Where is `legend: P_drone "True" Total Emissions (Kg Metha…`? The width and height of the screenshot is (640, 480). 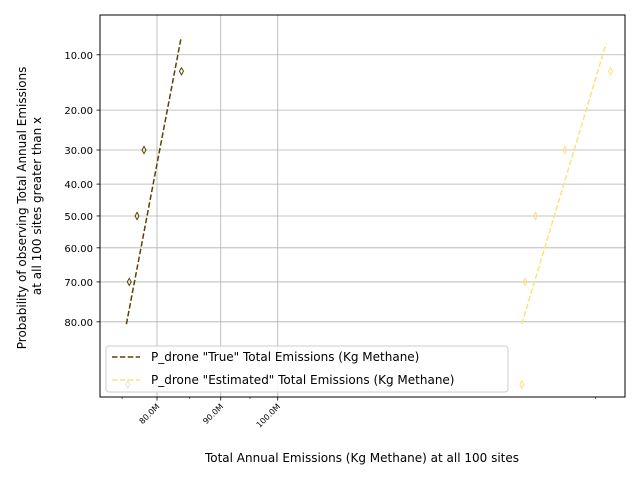
legend: P_drone "True" Total Emissions (Kg Metha… is located at coordinates (307, 369).